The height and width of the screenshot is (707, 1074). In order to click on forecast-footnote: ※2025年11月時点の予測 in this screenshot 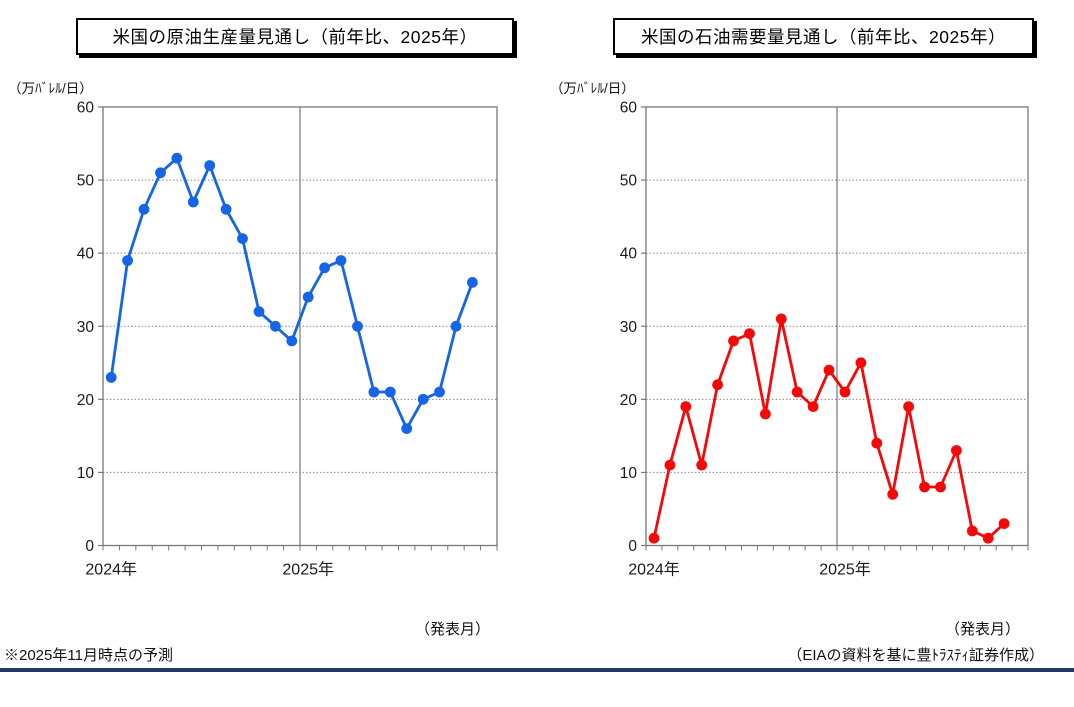, I will do `click(88, 655)`.